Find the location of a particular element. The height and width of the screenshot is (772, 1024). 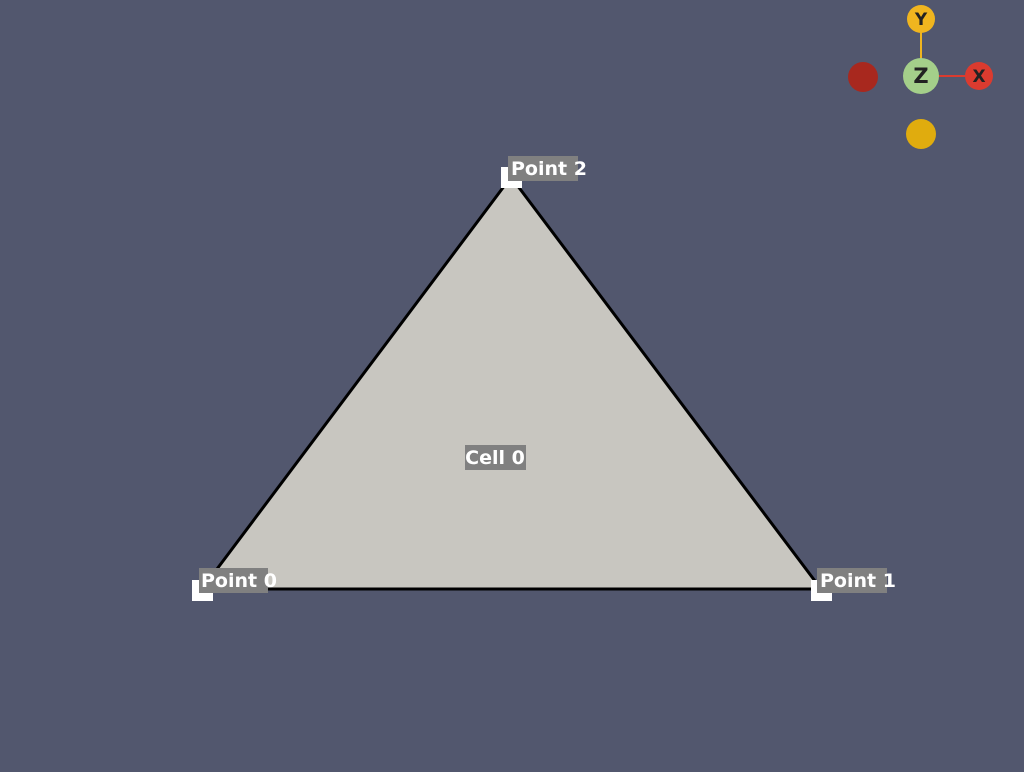

x-axis-label: X is located at coordinates (978, 77).